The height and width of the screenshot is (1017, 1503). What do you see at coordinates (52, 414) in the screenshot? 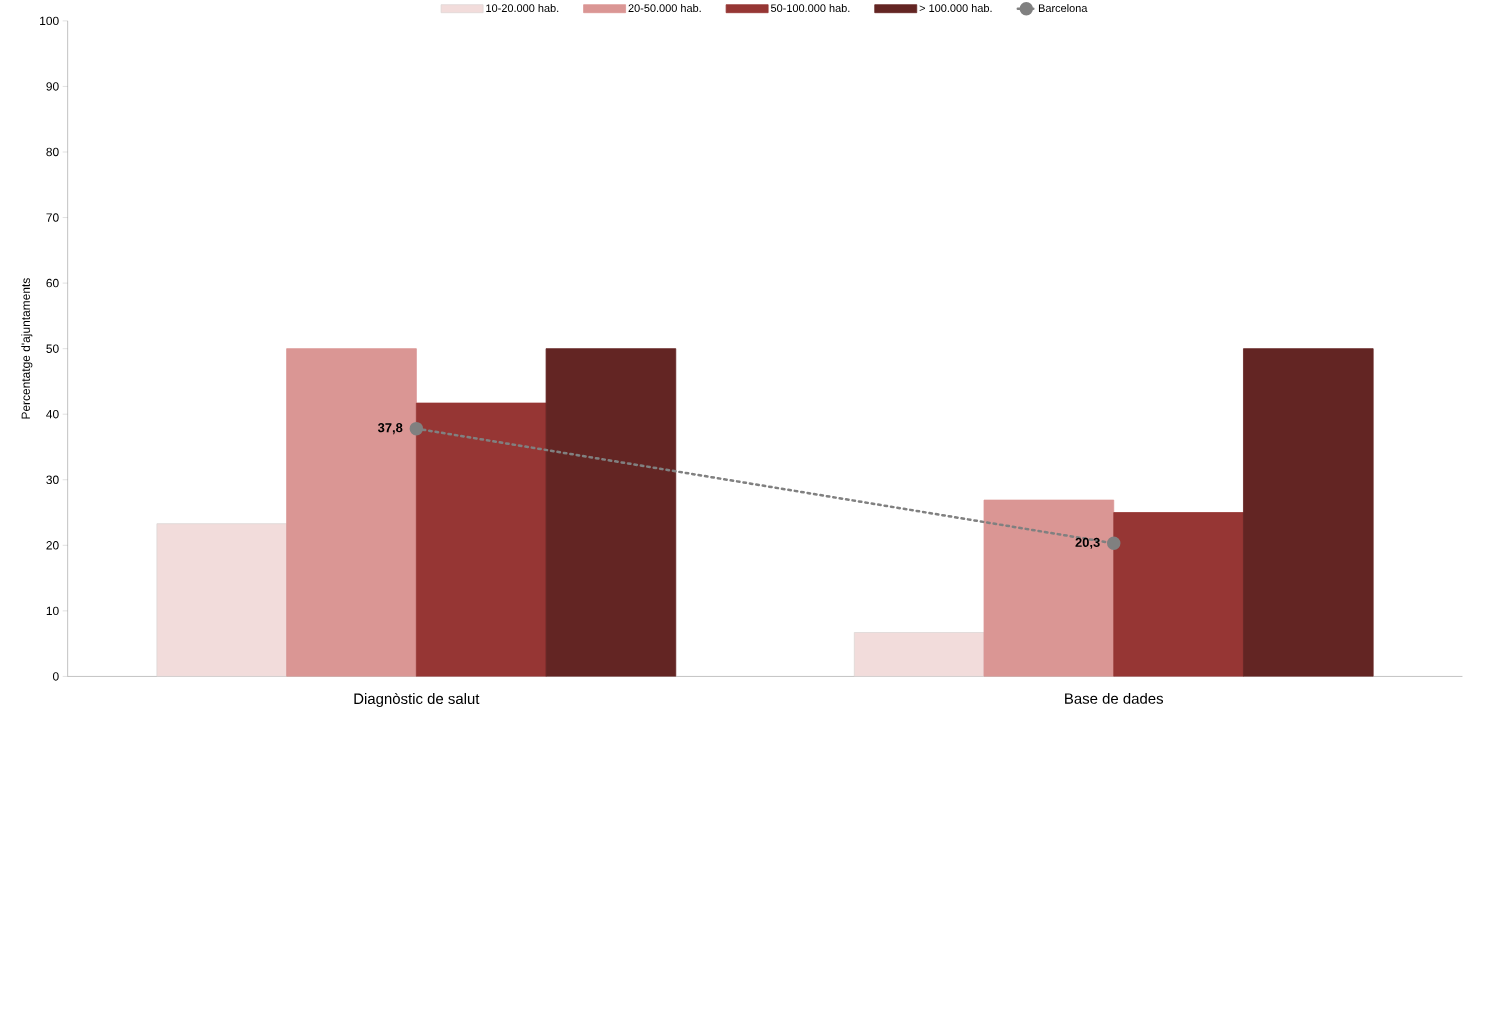
I see `y-tick-label: 40` at bounding box center [52, 414].